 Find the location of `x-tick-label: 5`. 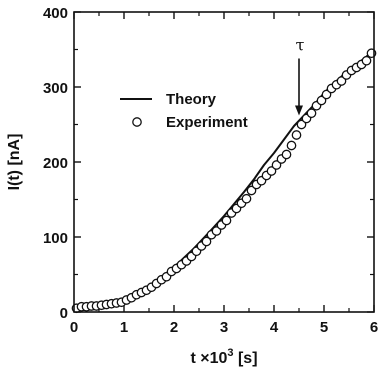

x-tick-label: 5 is located at coordinates (324, 327).